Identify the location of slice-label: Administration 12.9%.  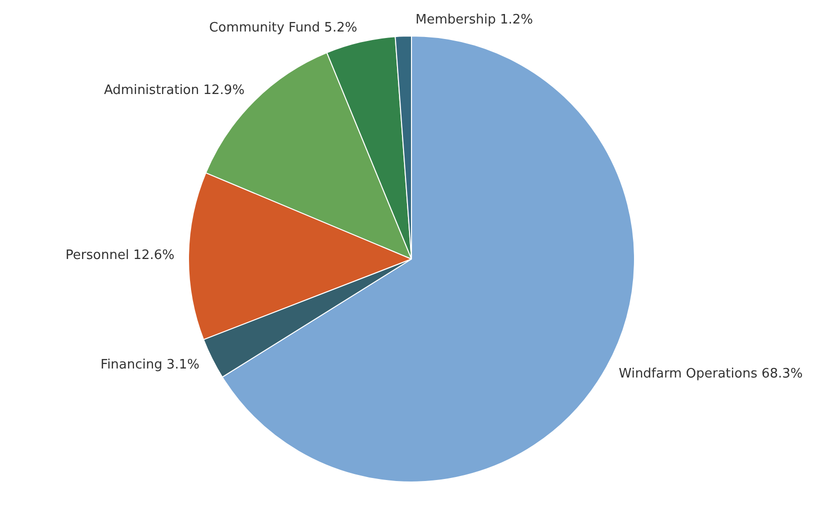
(174, 90).